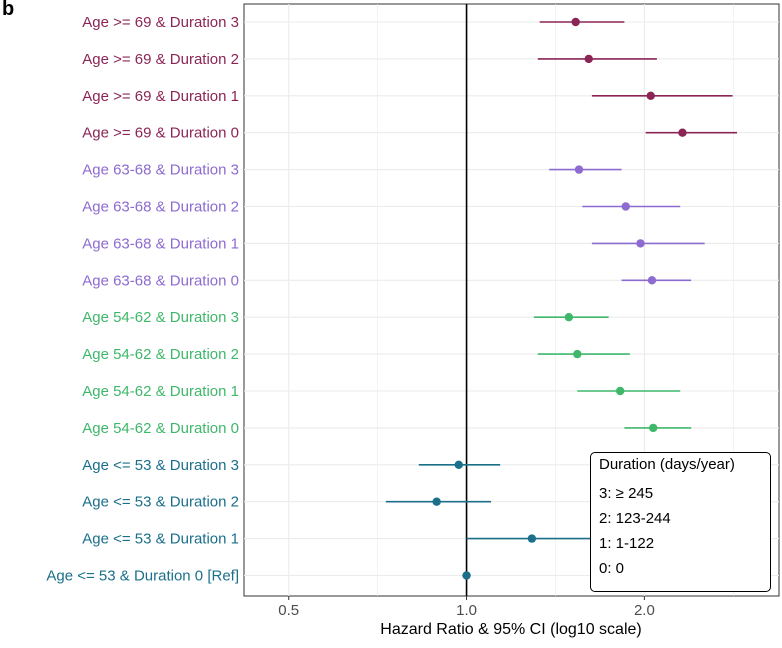 The image size is (782, 648). Describe the element at coordinates (160, 280) in the screenshot. I see `y-tick-label: Age 63-68 & Duration 0` at that location.